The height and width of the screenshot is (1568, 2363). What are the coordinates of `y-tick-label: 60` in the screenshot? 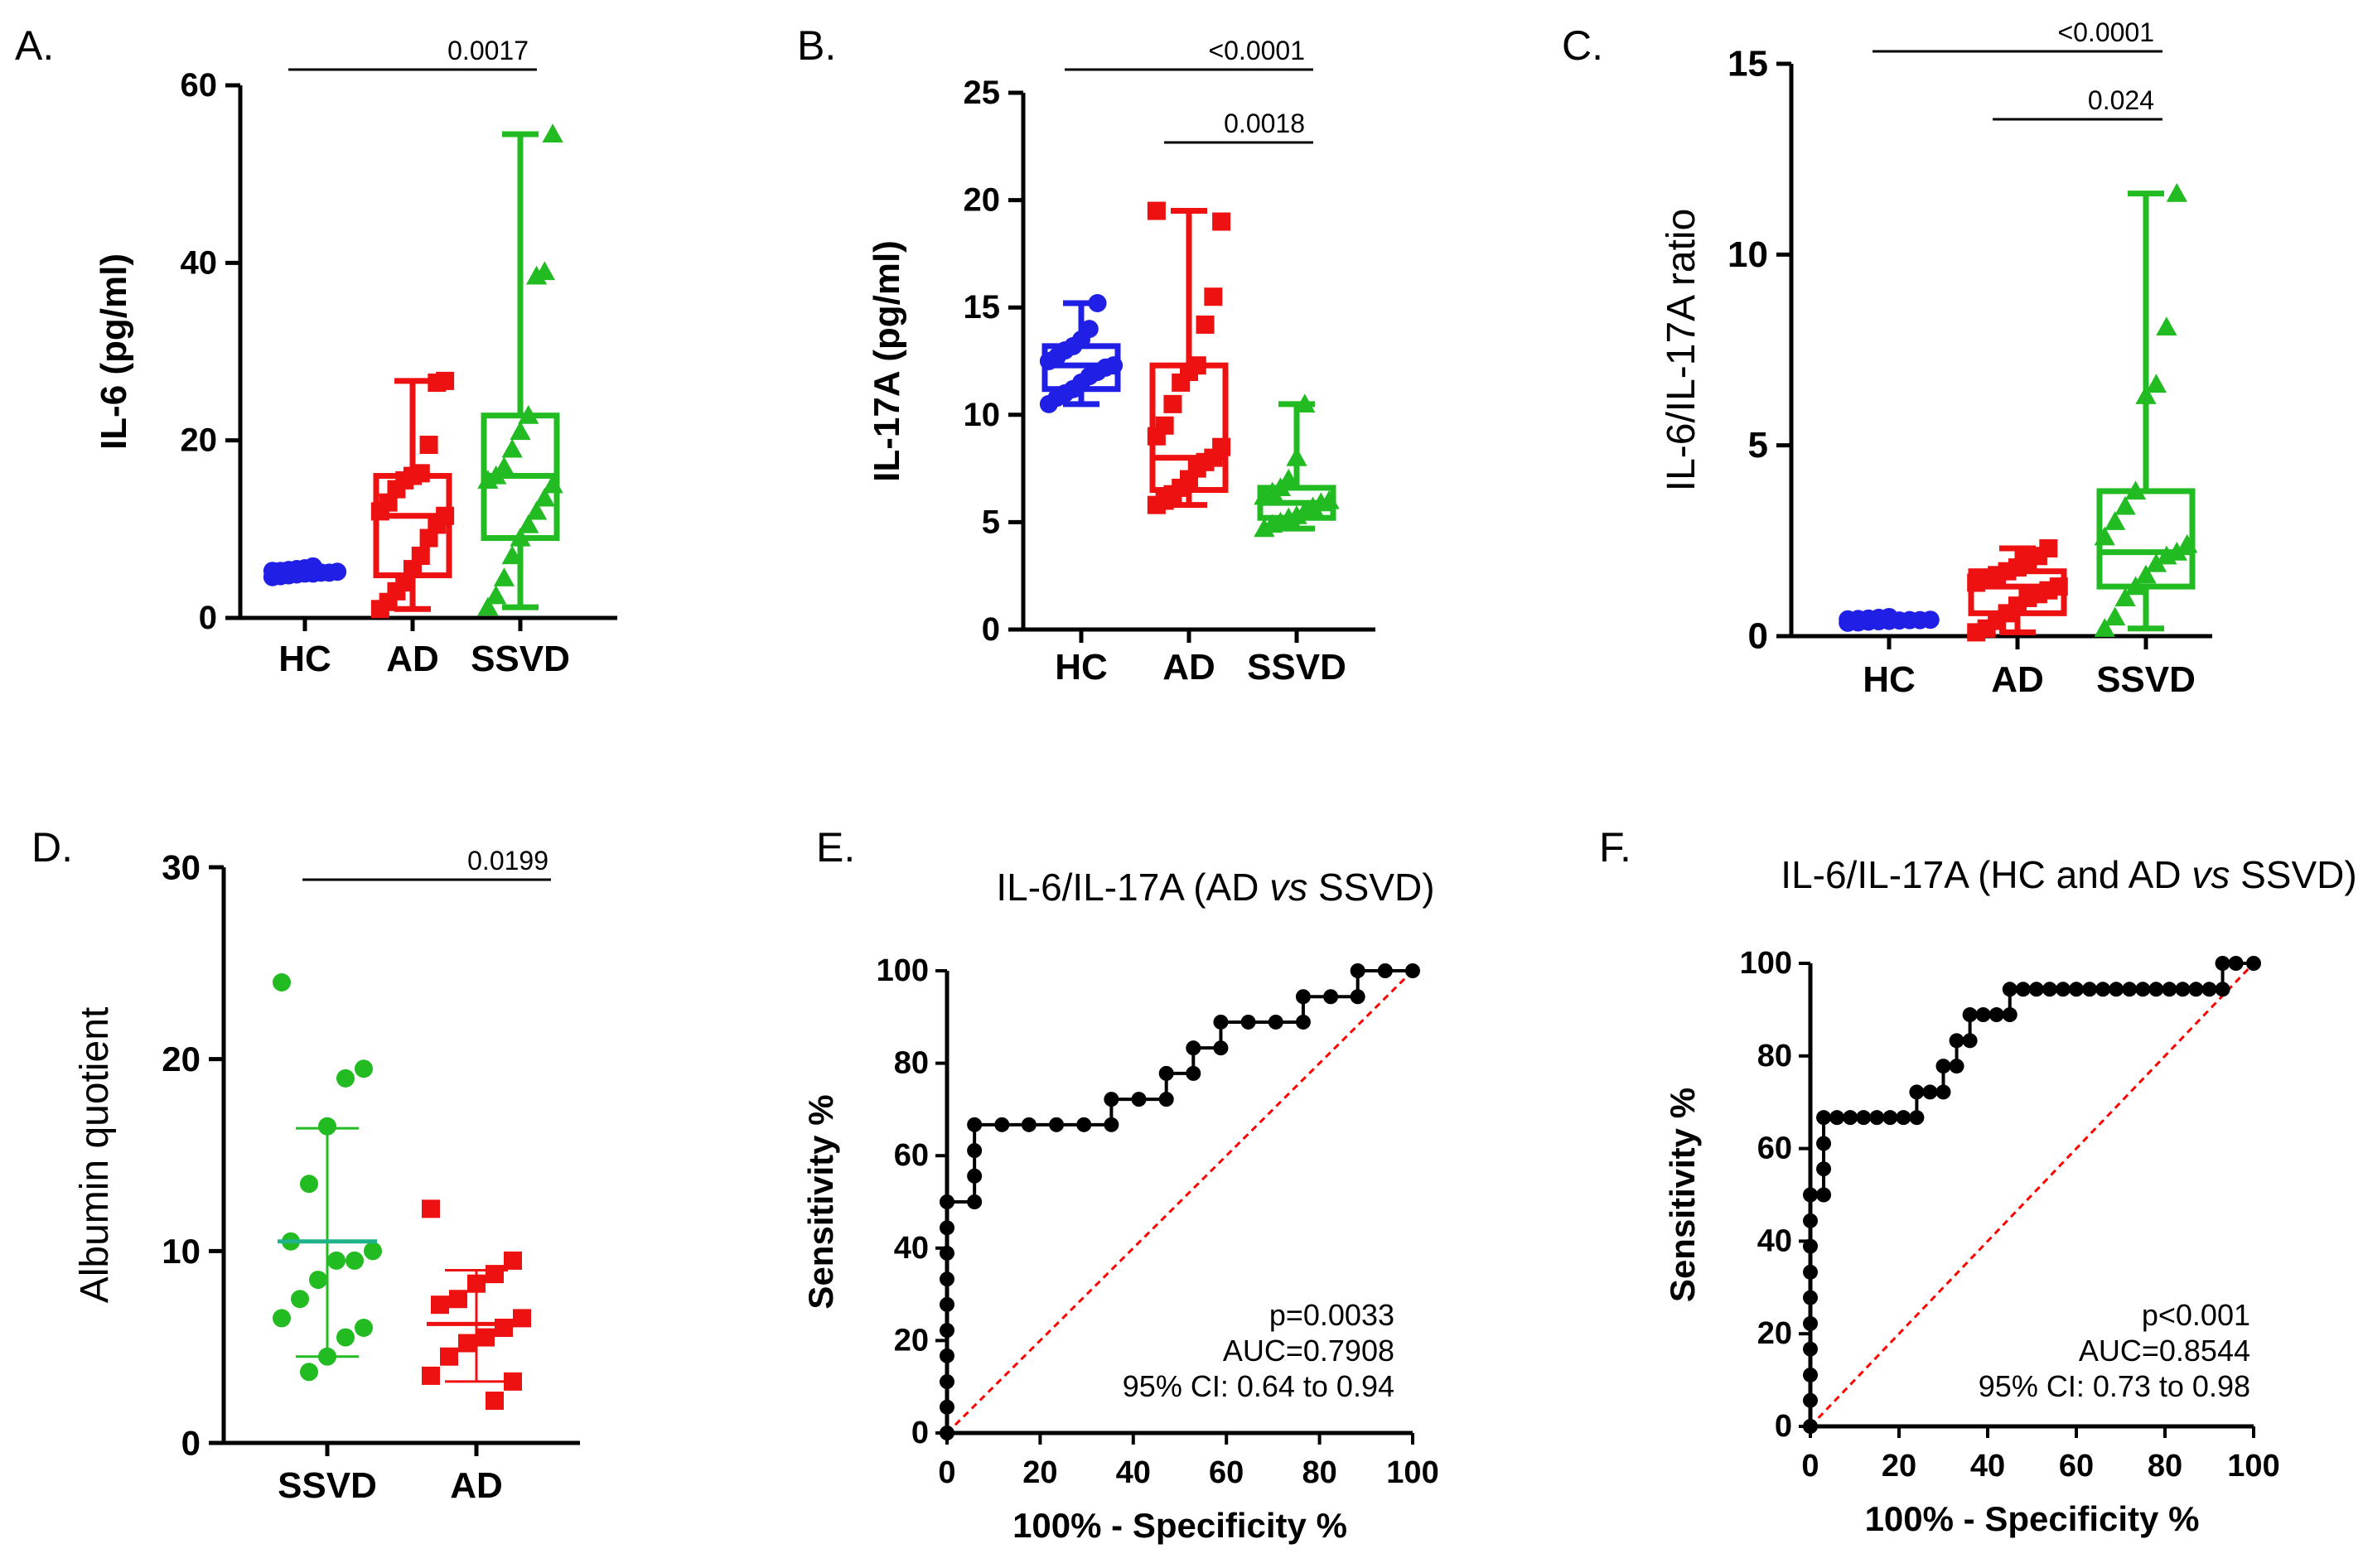 It's located at (199, 85).